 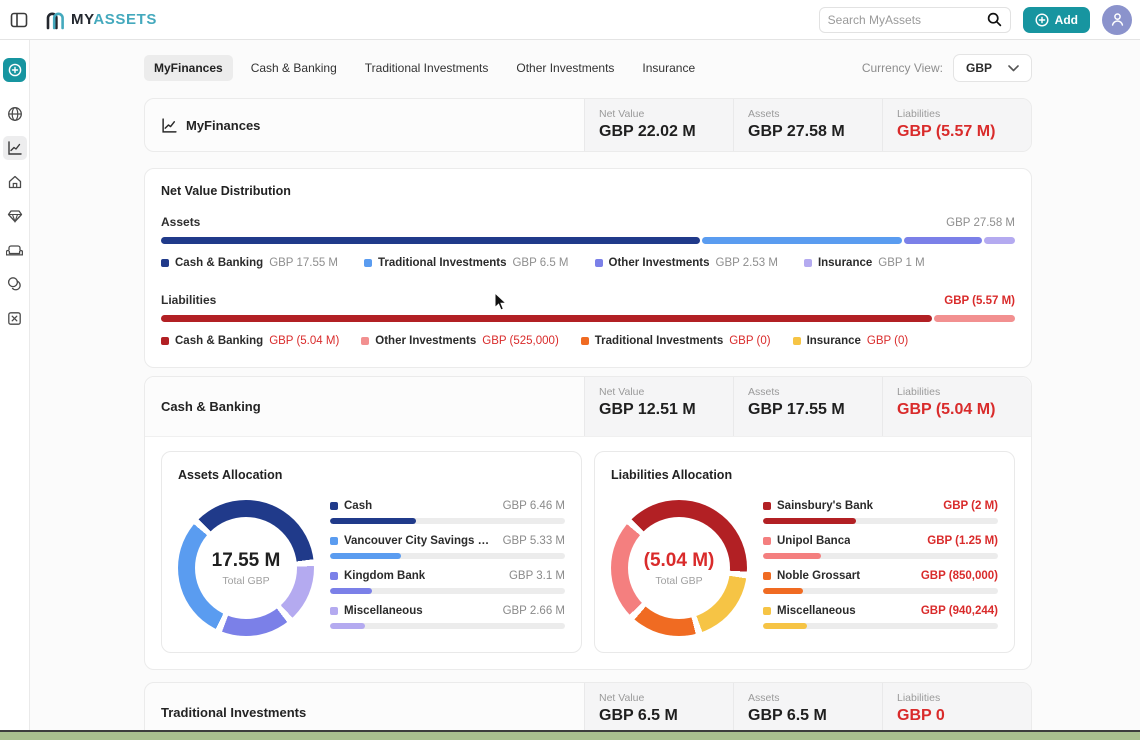 What do you see at coordinates (902, 68) in the screenshot?
I see `currency-view-label: Currency View:` at bounding box center [902, 68].